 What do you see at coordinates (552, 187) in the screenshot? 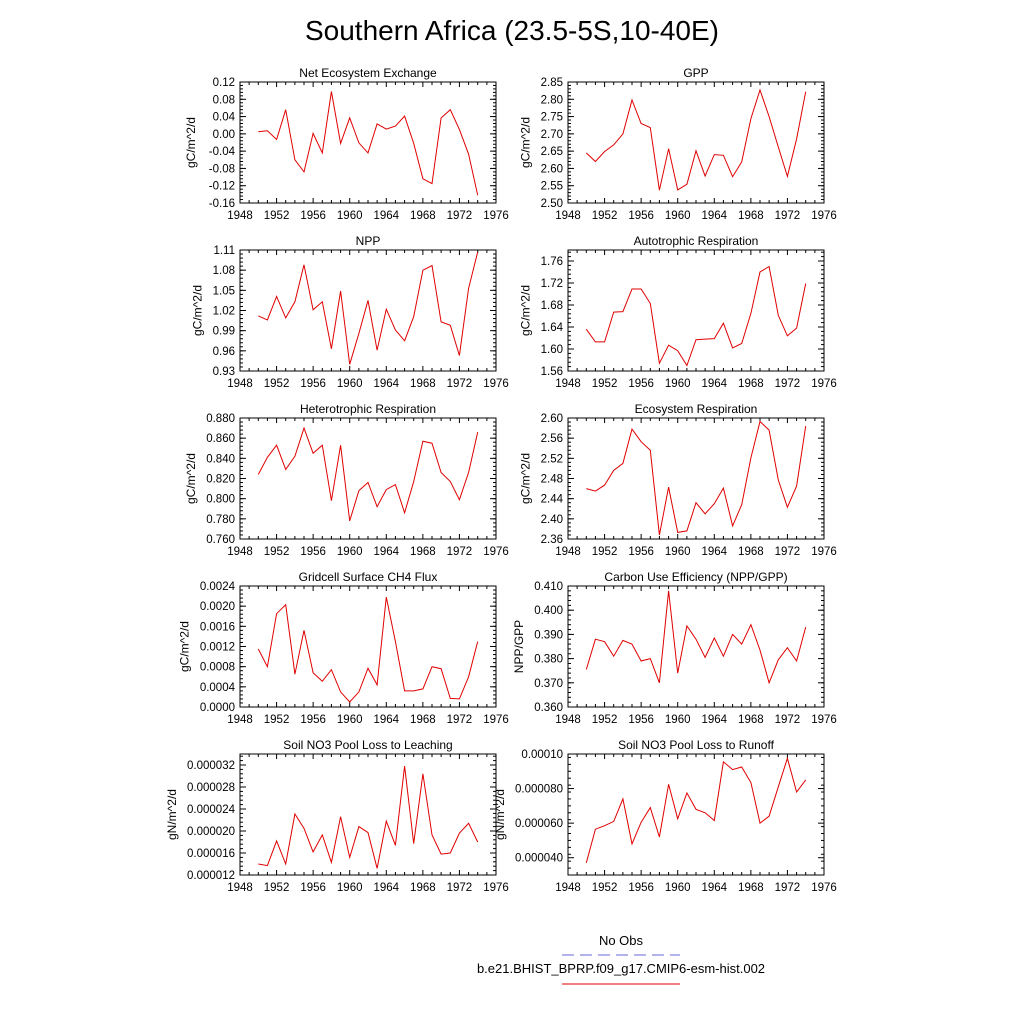
I see `y-tick-label: 2.55` at bounding box center [552, 187].